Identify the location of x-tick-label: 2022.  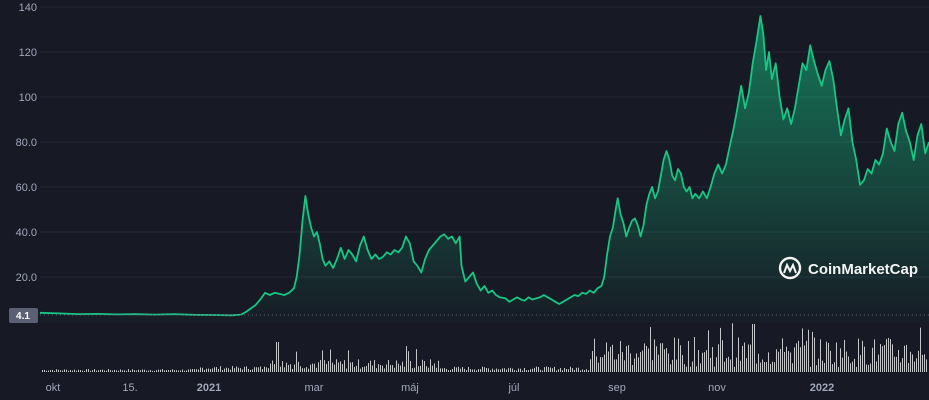
(822, 388).